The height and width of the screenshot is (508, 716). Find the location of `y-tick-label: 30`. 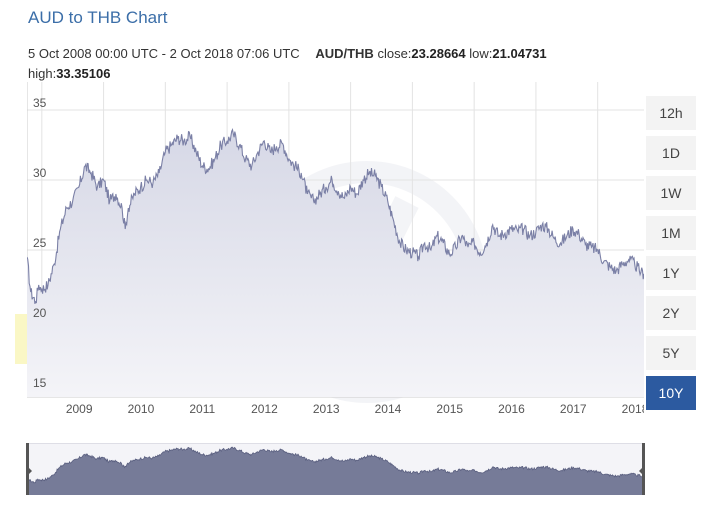

y-tick-label: 30 is located at coordinates (40, 173).